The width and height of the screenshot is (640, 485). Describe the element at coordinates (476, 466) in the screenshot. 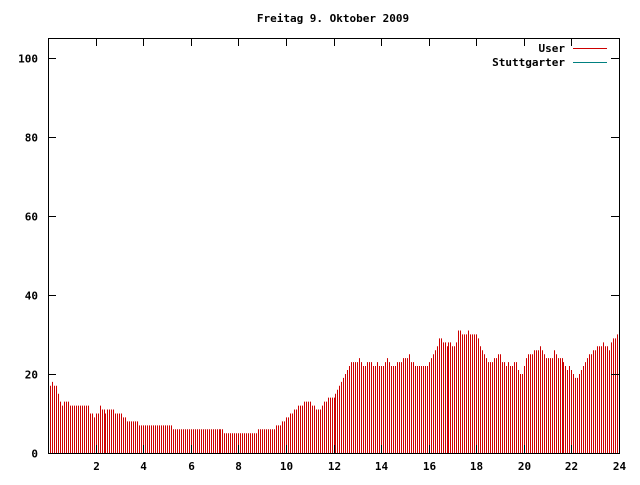

I see `x-tick-label: 18` at that location.